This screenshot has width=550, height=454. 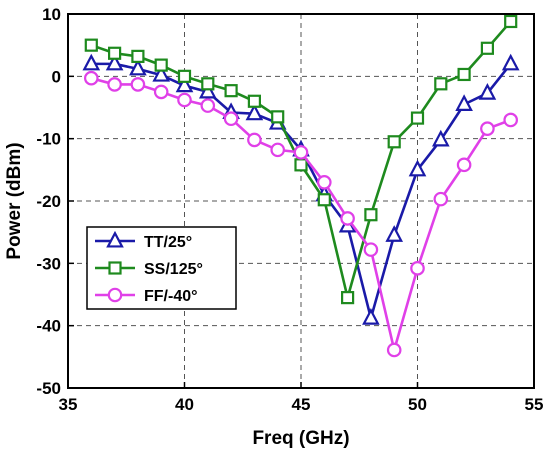 I want to click on legend: TT/25° SS/125° FF/-40°, so click(x=161, y=268).